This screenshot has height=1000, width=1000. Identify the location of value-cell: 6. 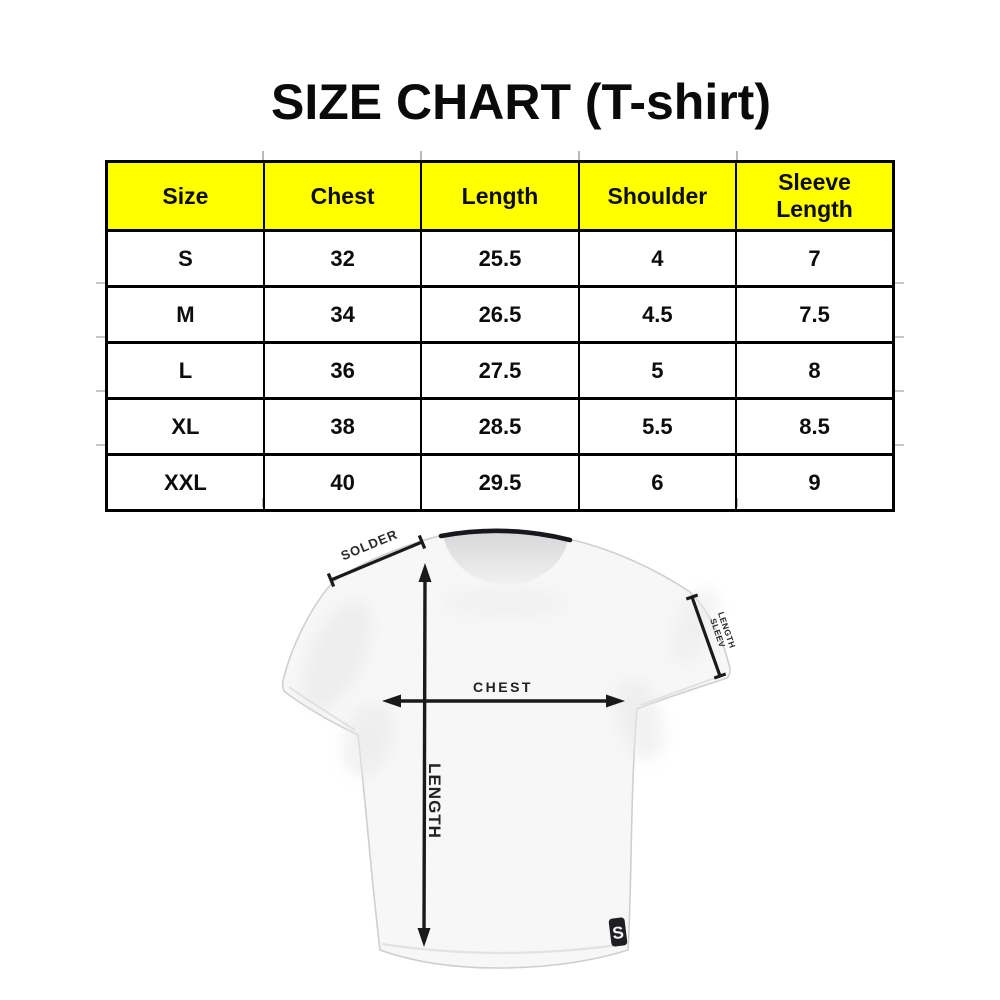
(657, 482).